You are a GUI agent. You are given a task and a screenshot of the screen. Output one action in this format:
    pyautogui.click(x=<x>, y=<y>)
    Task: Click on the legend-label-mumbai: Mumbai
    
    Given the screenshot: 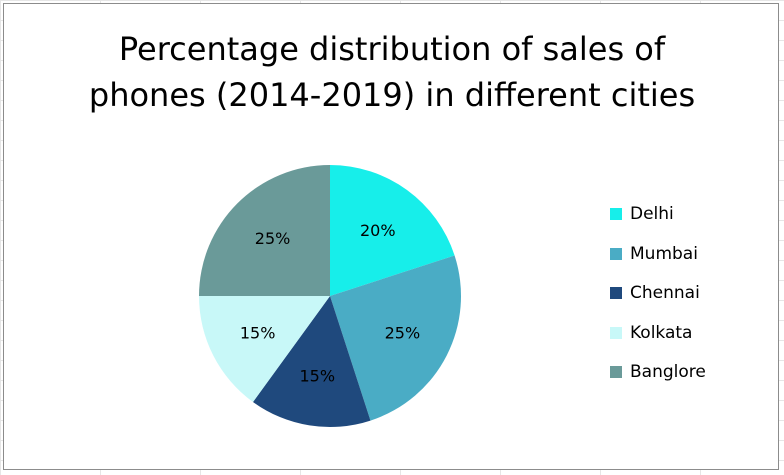 What is the action you would take?
    pyautogui.click(x=664, y=253)
    